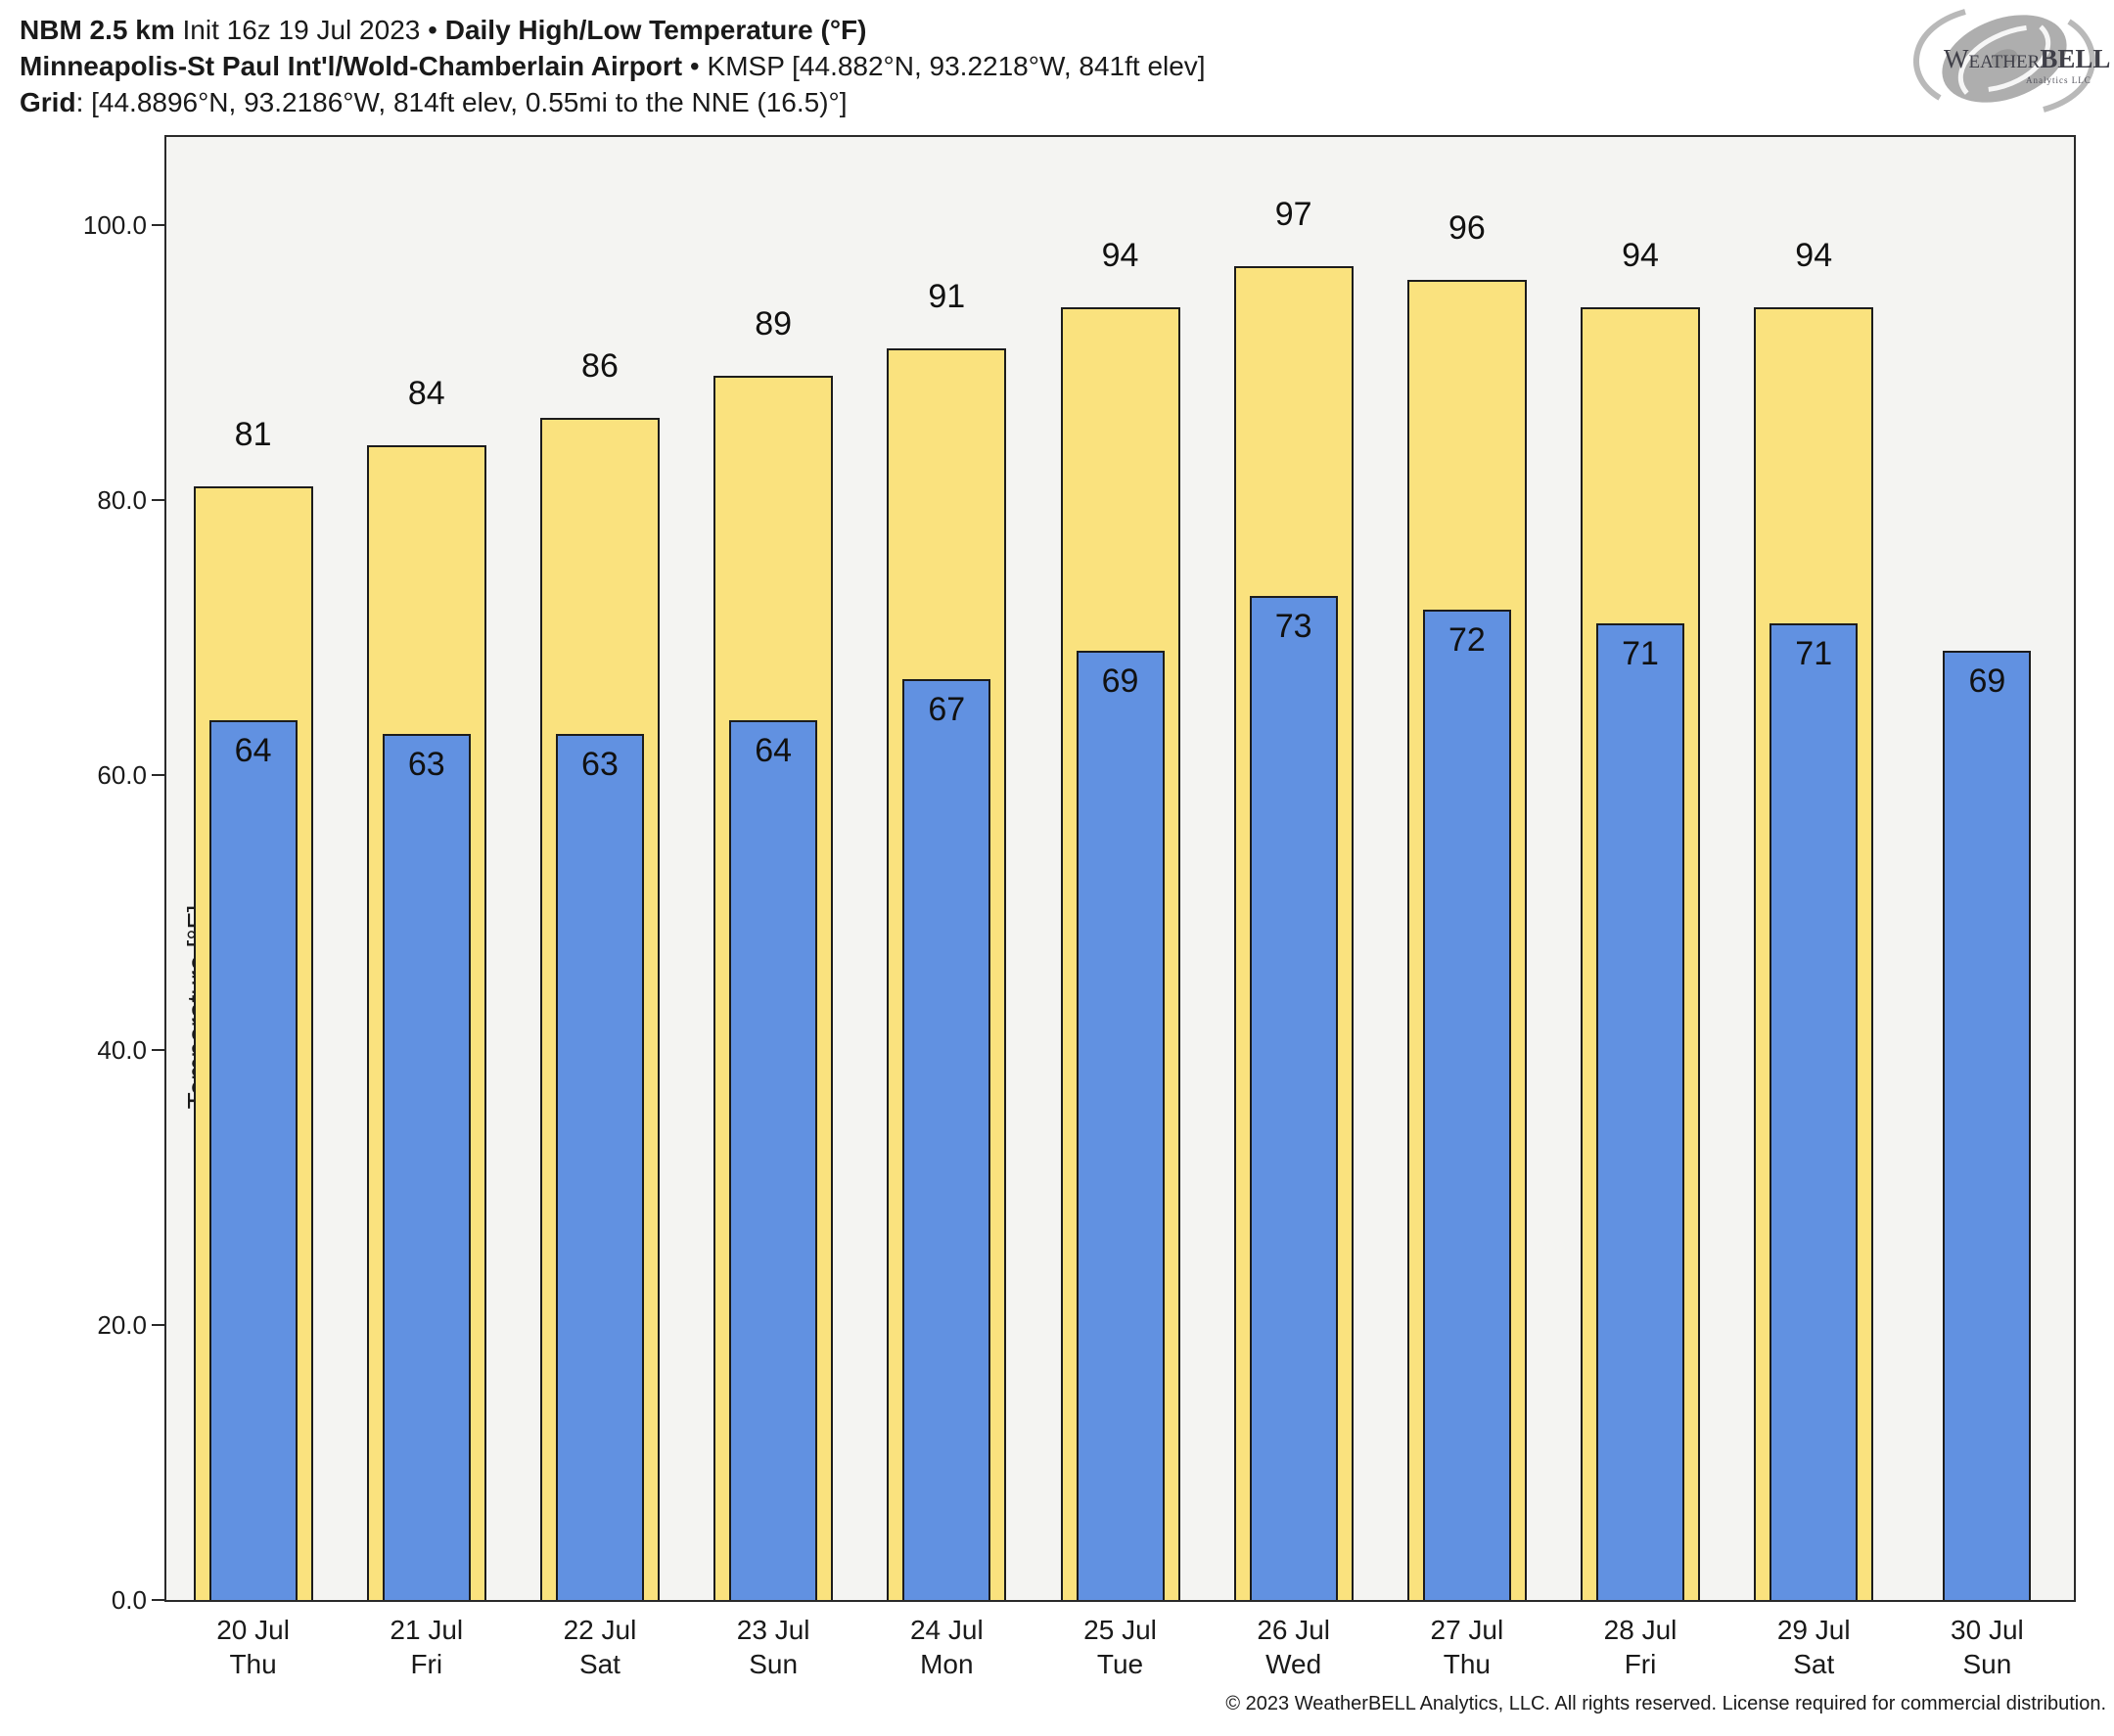  What do you see at coordinates (1467, 640) in the screenshot?
I see `low-value-label: 72` at bounding box center [1467, 640].